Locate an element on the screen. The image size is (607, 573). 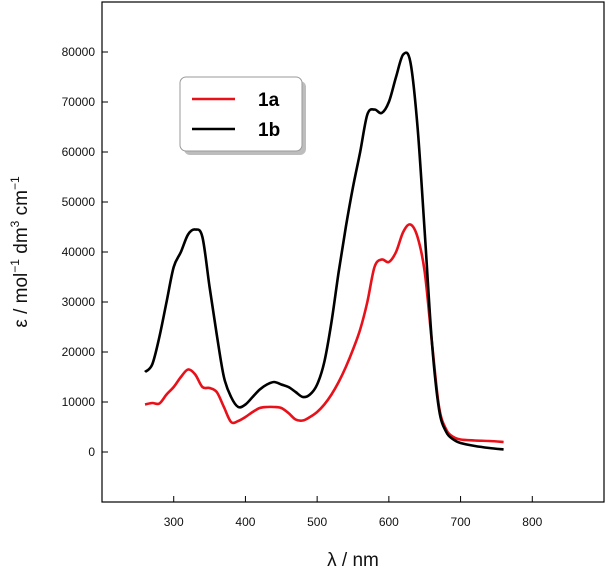
y-tick-label: 40000 is located at coordinates (79, 252).